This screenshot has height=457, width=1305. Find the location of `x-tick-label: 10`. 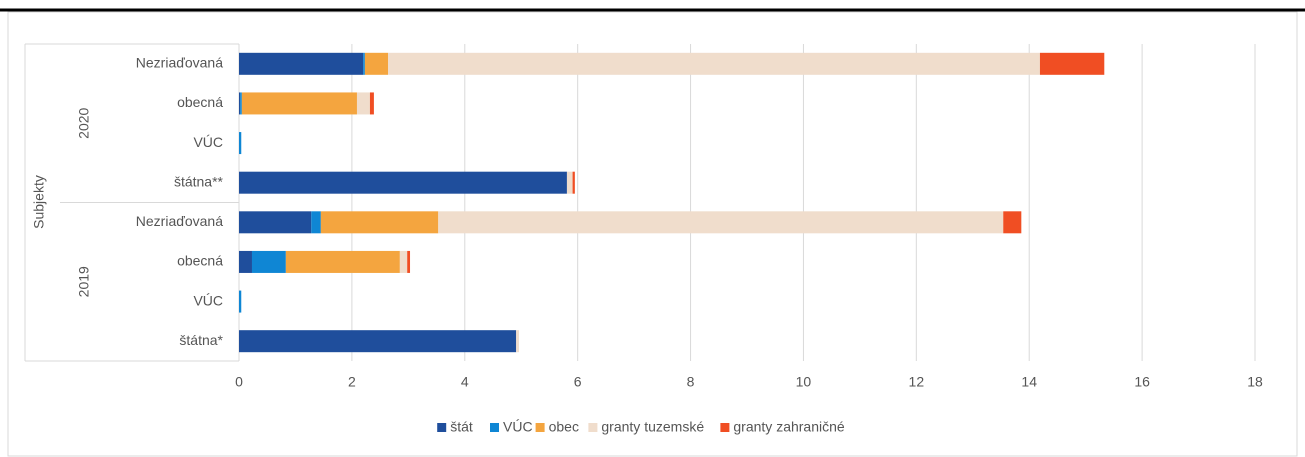

x-tick-label: 10 is located at coordinates (804, 382).